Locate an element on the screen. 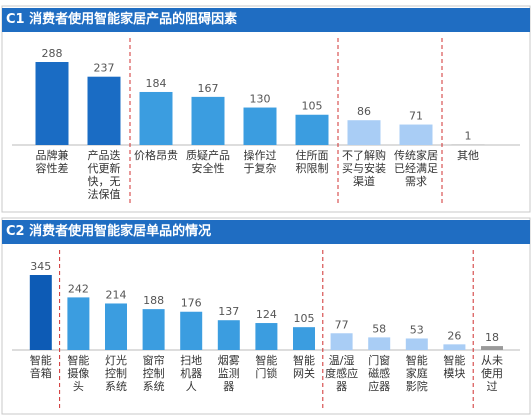 Image resolution: width=532 pixels, height=419 pixels. chart-title: C2 消费者使用智能家居单品的情况 is located at coordinates (109, 231).